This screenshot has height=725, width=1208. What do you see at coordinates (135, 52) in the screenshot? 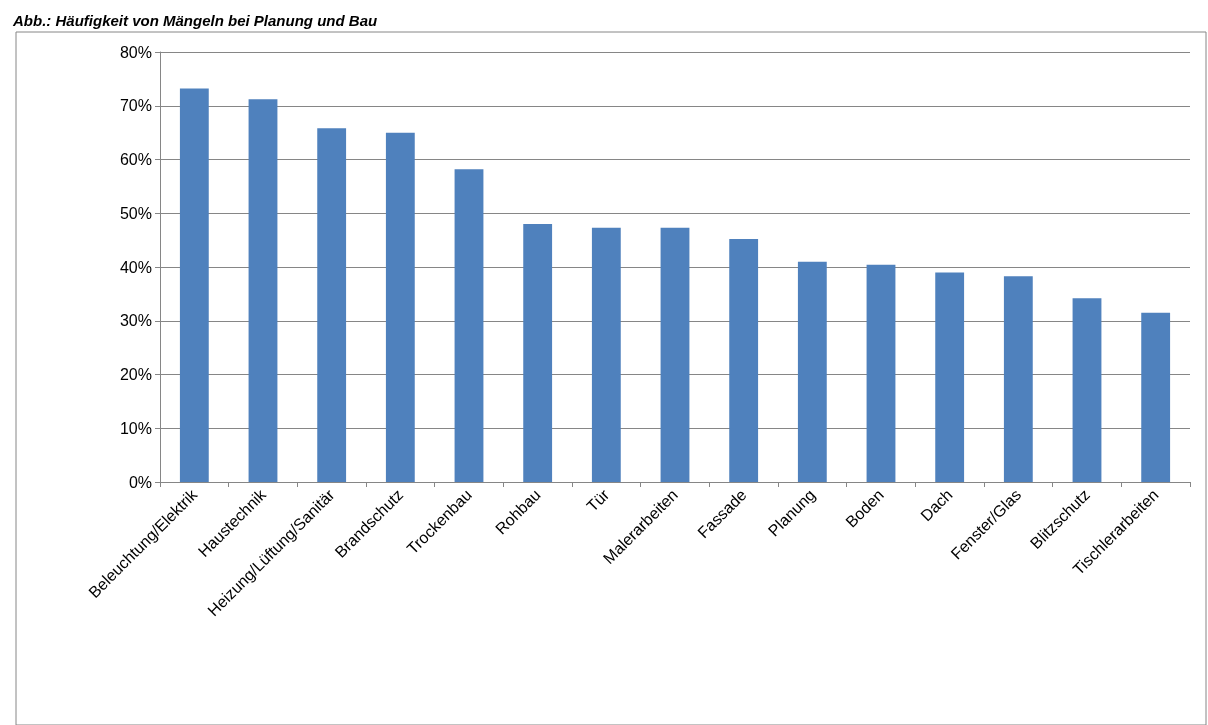
I see `y-tick-label: 80%` at bounding box center [135, 52].